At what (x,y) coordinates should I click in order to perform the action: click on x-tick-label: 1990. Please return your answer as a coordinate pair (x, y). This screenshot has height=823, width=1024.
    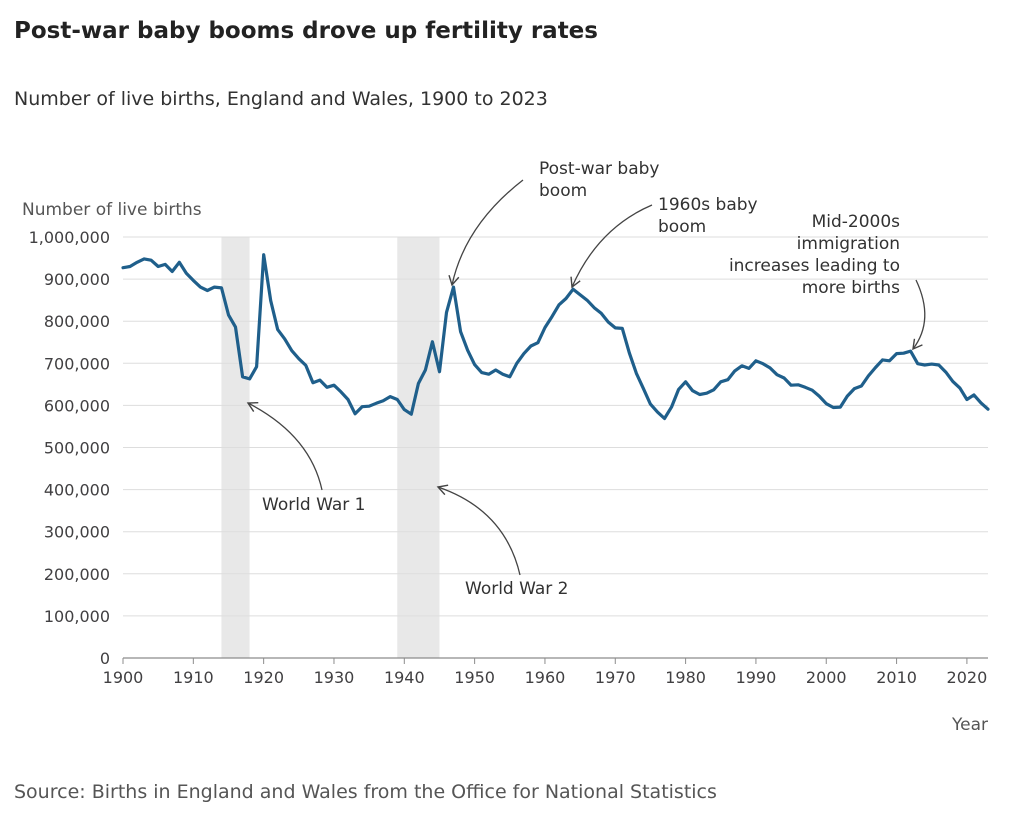
    Looking at the image, I should click on (756, 677).